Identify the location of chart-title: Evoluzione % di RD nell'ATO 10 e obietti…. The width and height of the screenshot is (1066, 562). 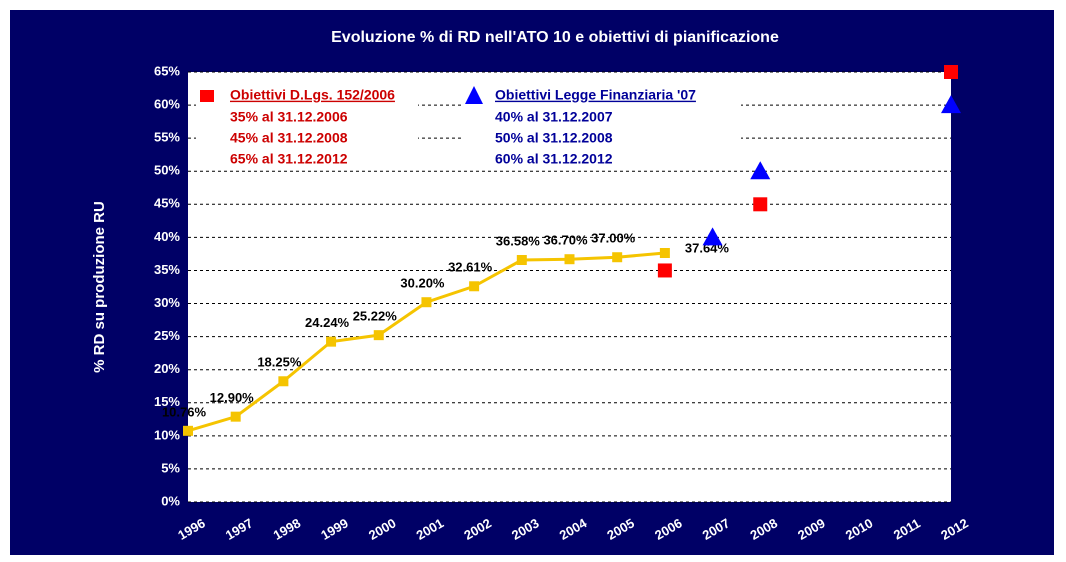
(555, 37).